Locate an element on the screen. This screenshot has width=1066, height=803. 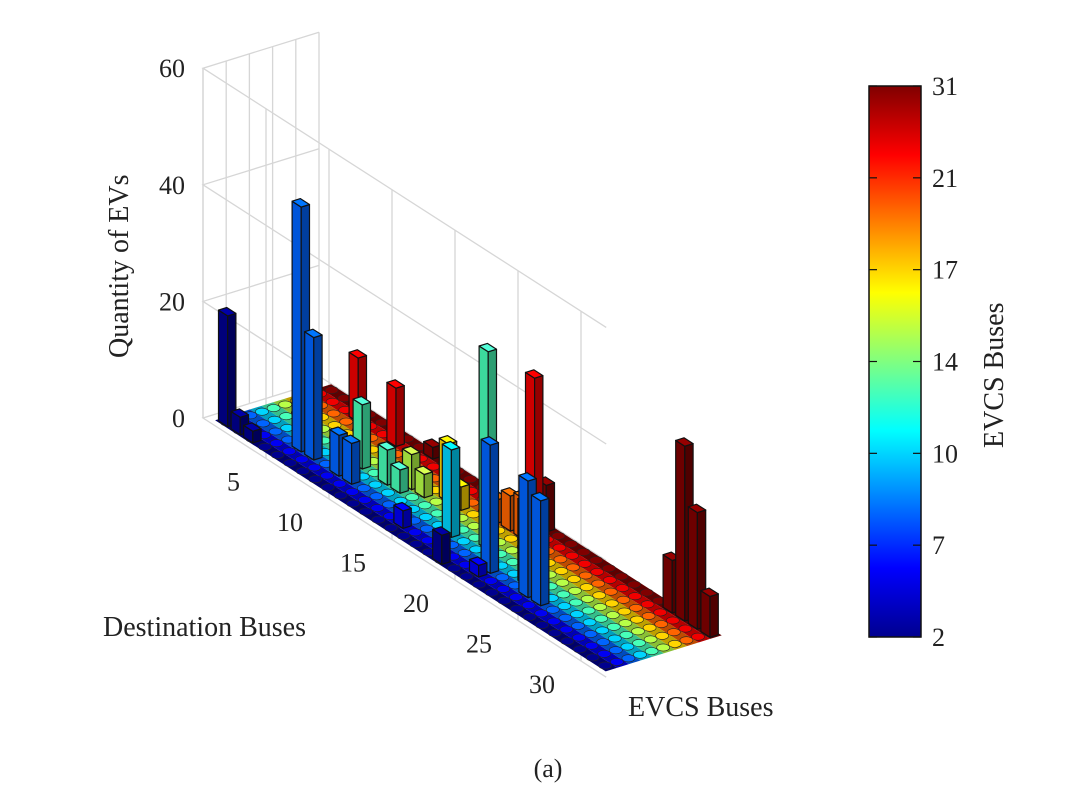
x-tick-label: 30 is located at coordinates (542, 684).